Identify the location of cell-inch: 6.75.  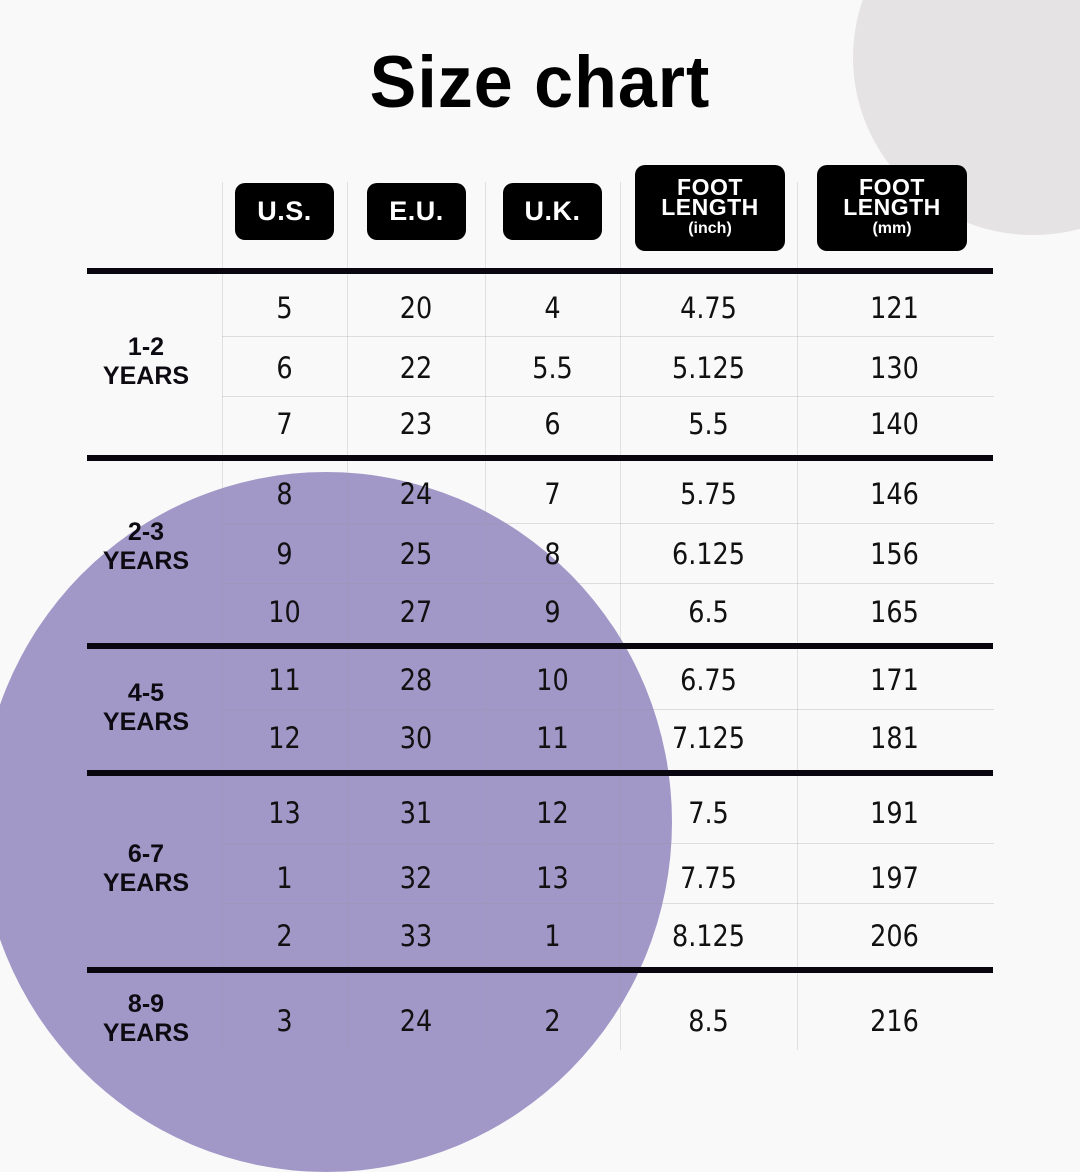
(708, 680).